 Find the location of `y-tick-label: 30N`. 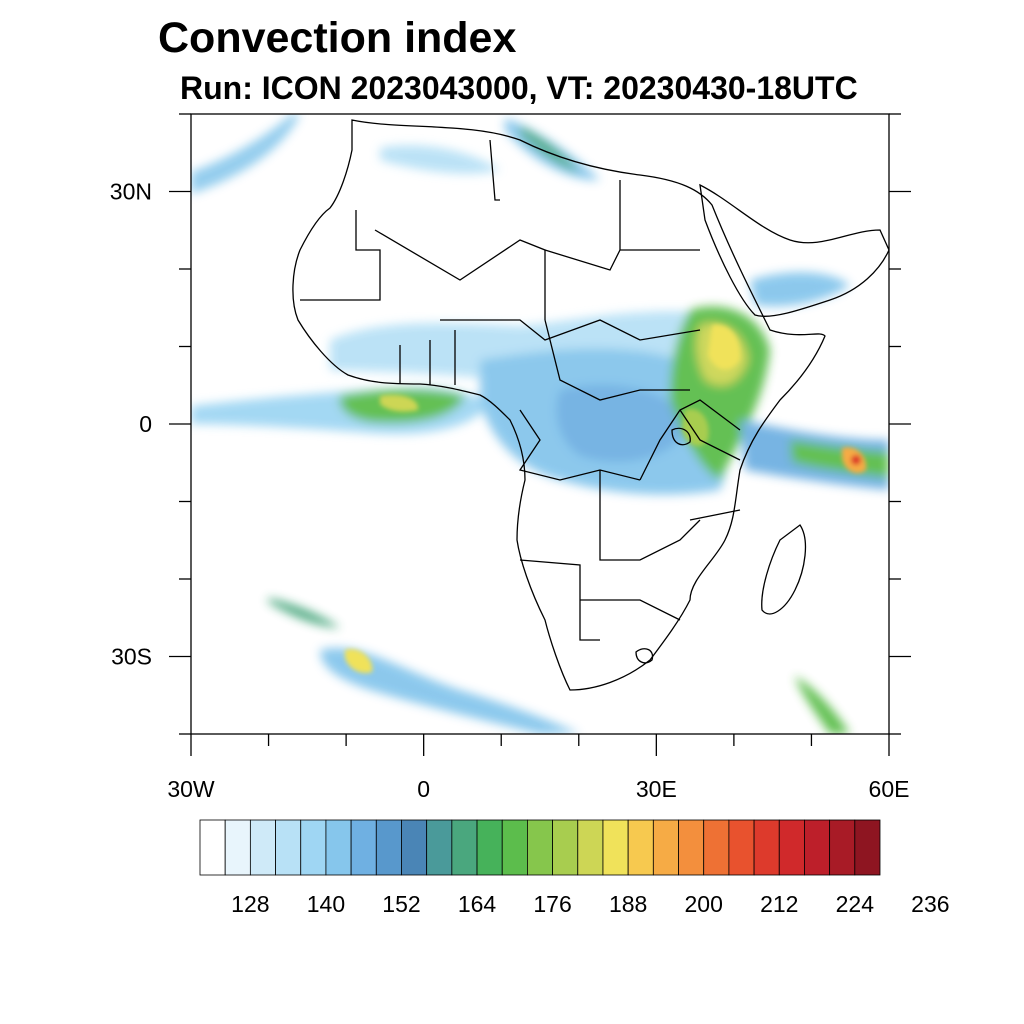

y-tick-label: 30N is located at coordinates (131, 192).